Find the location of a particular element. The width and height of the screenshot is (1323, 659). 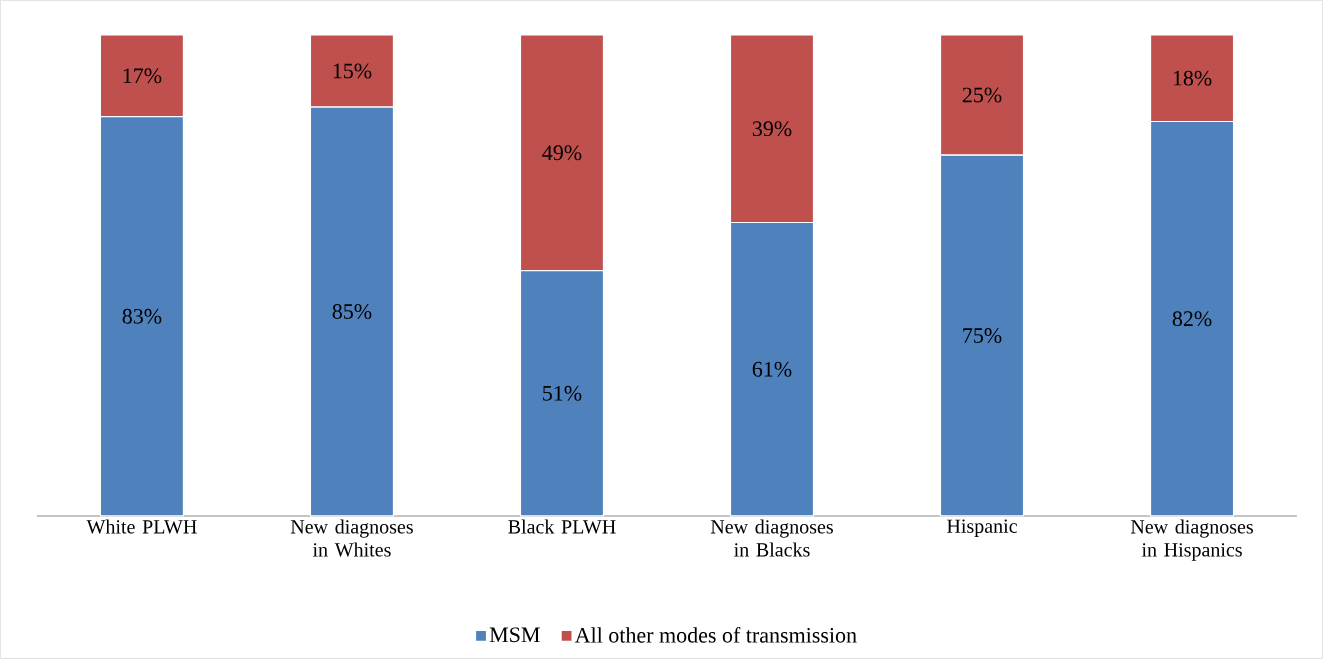

x-tick-label: White PLWH is located at coordinates (141, 526).